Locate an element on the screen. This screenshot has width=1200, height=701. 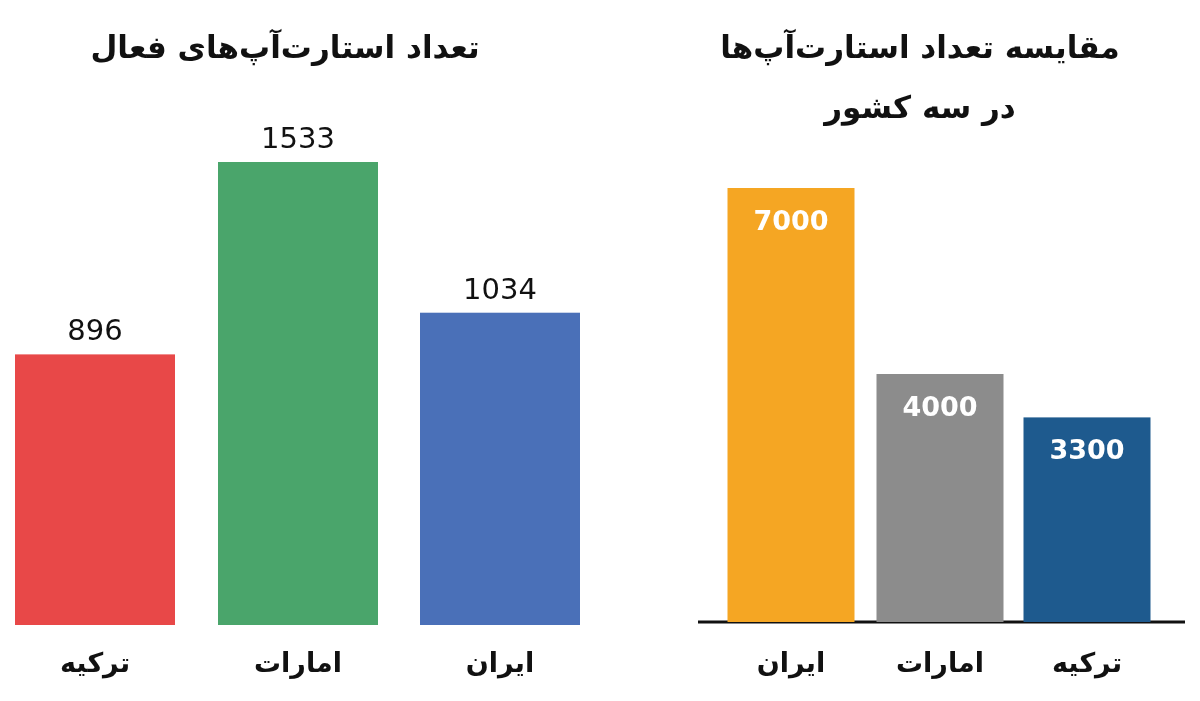
data-label: 1034 is located at coordinates (500, 288).